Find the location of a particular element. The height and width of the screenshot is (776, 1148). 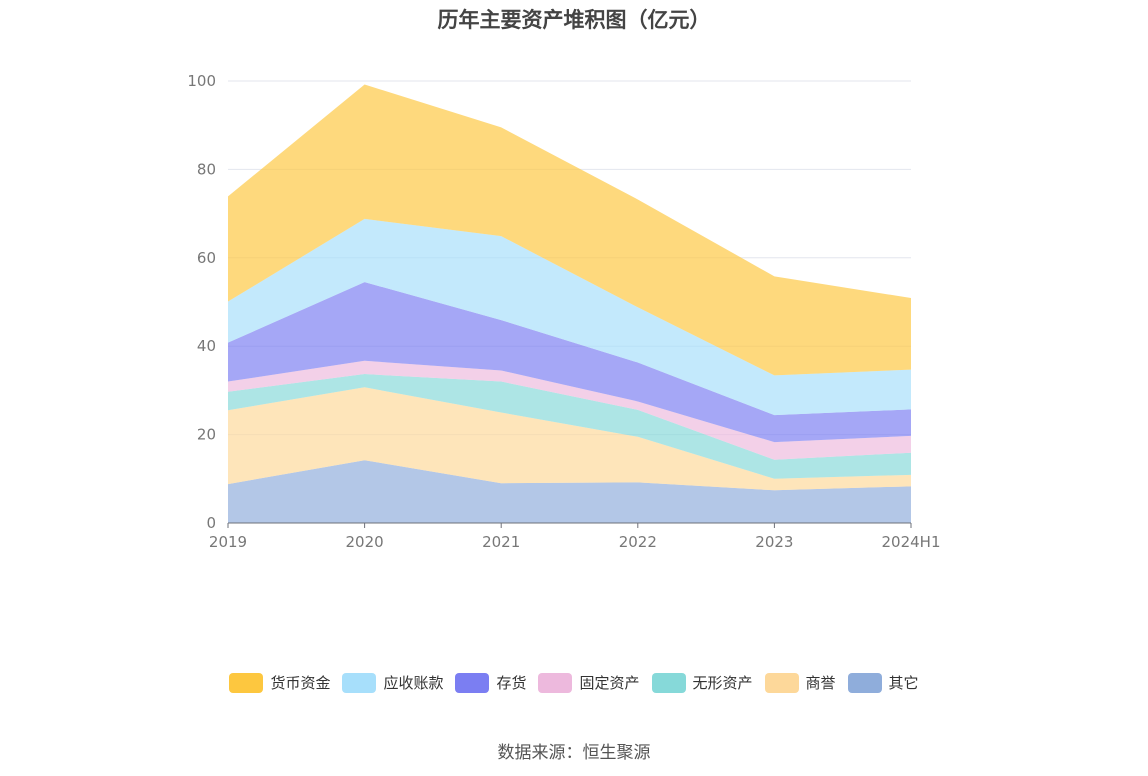

x-tick-label: 2019 is located at coordinates (228, 542).